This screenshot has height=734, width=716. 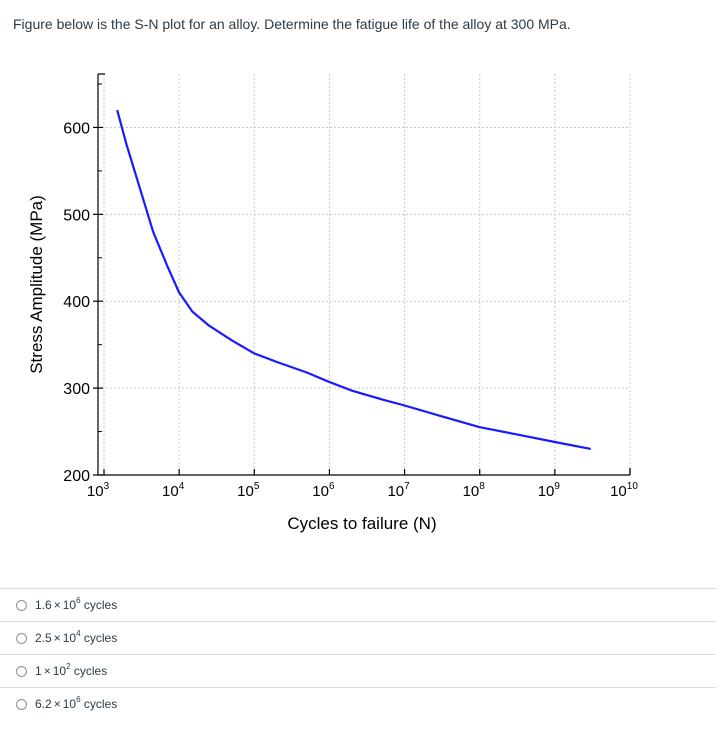 I want to click on answer-option-1: 1.6 × 106 cycles, so click(x=358, y=604).